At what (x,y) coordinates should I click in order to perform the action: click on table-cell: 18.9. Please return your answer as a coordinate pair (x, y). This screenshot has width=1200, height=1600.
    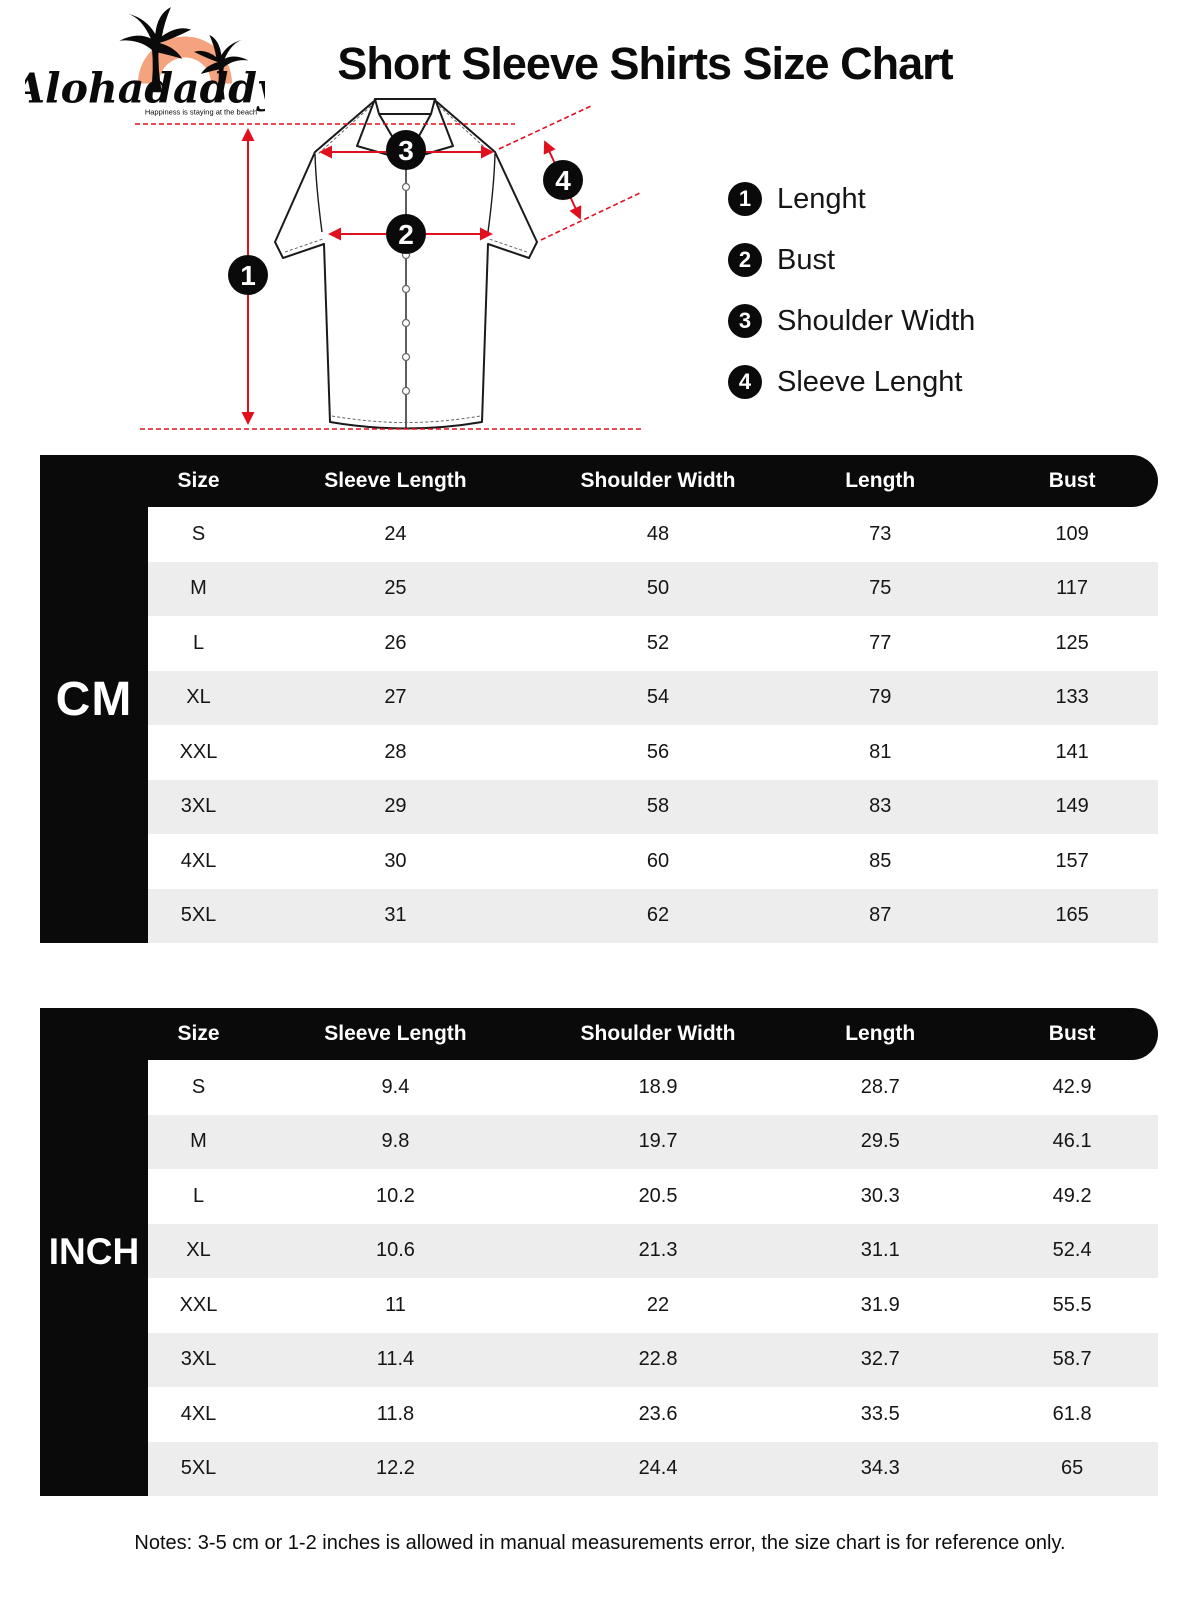
    Looking at the image, I should click on (658, 1086).